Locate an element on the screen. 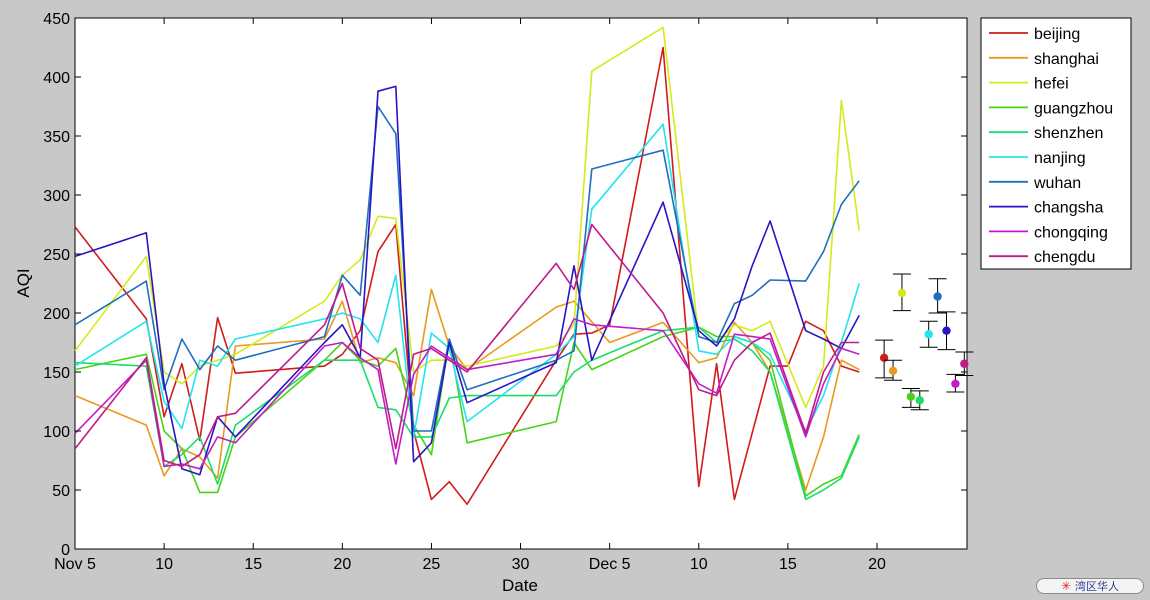 This screenshot has width=1150, height=600. legend-label-chengdu: chengdu is located at coordinates (1064, 257).